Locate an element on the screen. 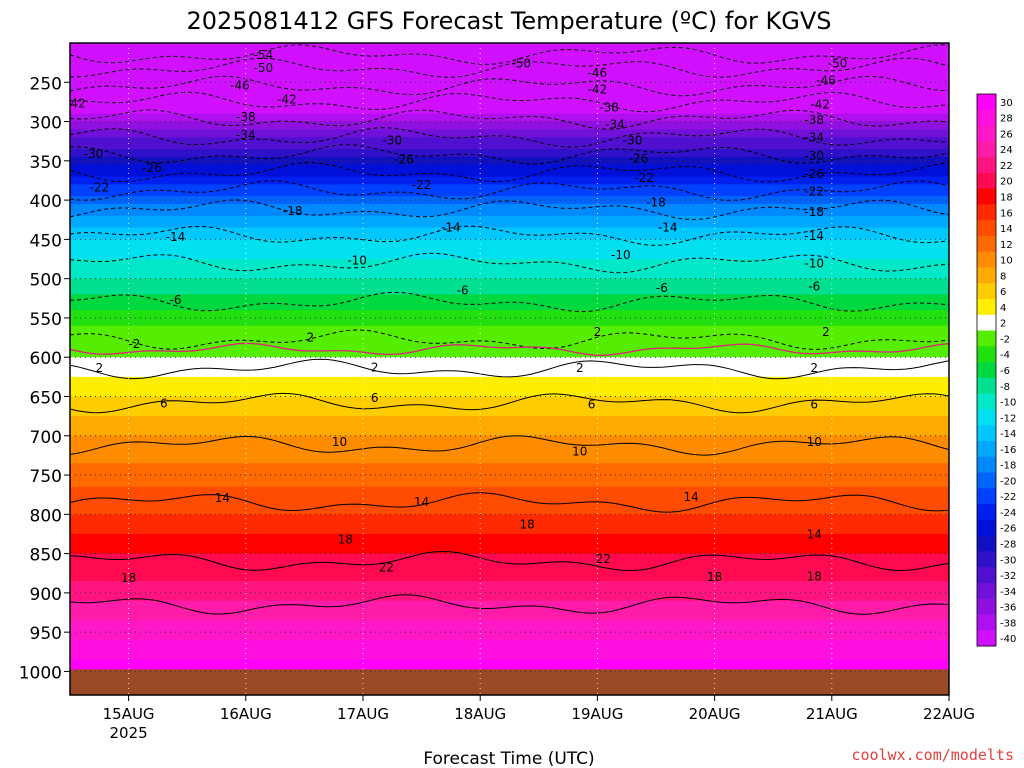 The image size is (1024, 768). y-tick-label: 950 is located at coordinates (46, 634).